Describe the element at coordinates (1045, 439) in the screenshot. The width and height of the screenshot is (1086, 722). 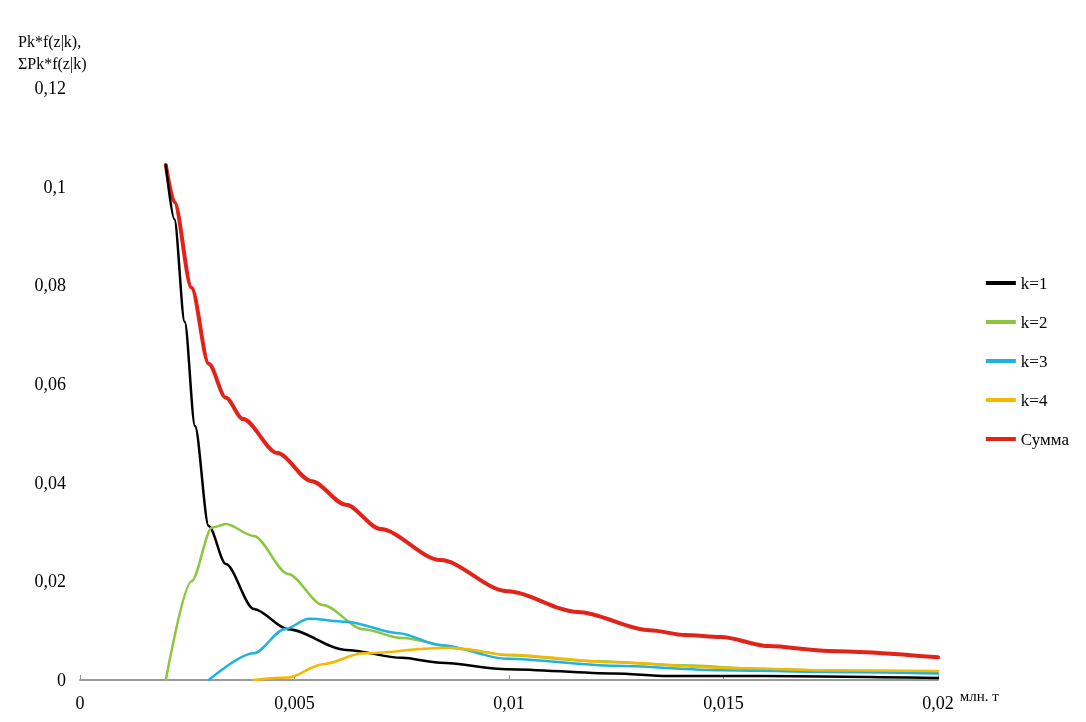
I see `legend-label: Сумма` at that location.